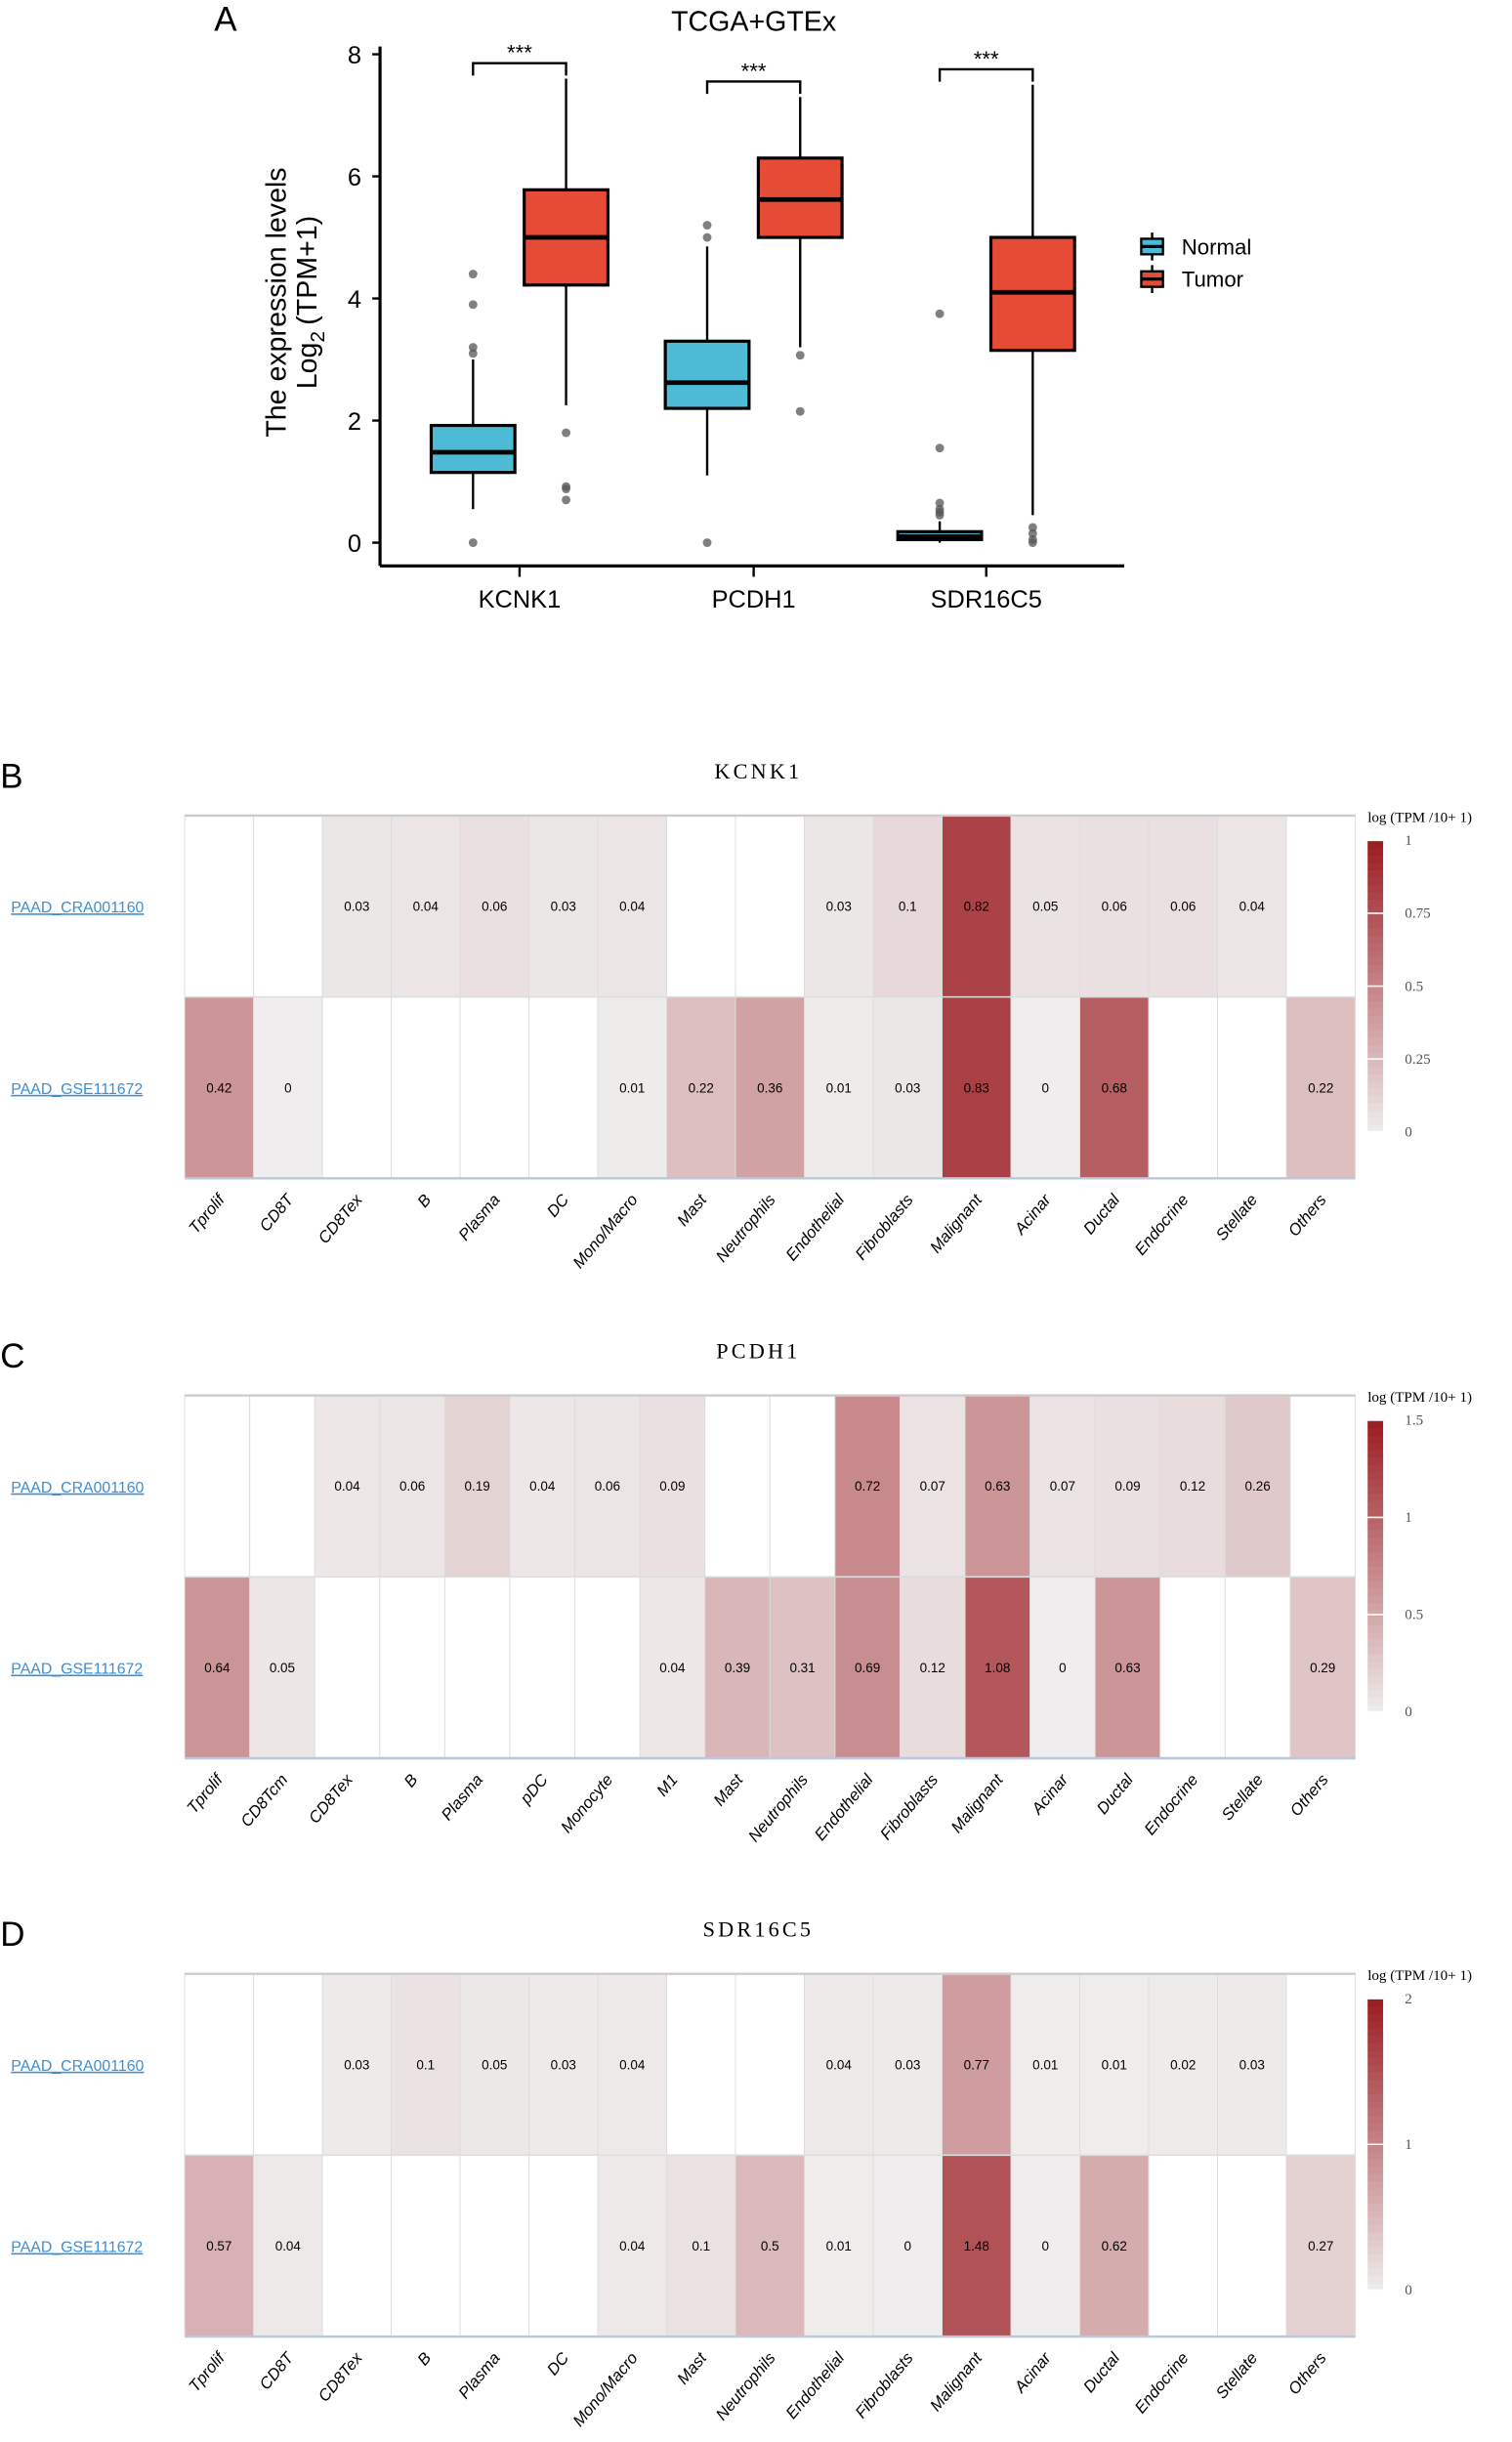 The height and width of the screenshot is (2442, 1512). What do you see at coordinates (264, 1800) in the screenshot?
I see `column-label: CD8Tcm` at bounding box center [264, 1800].